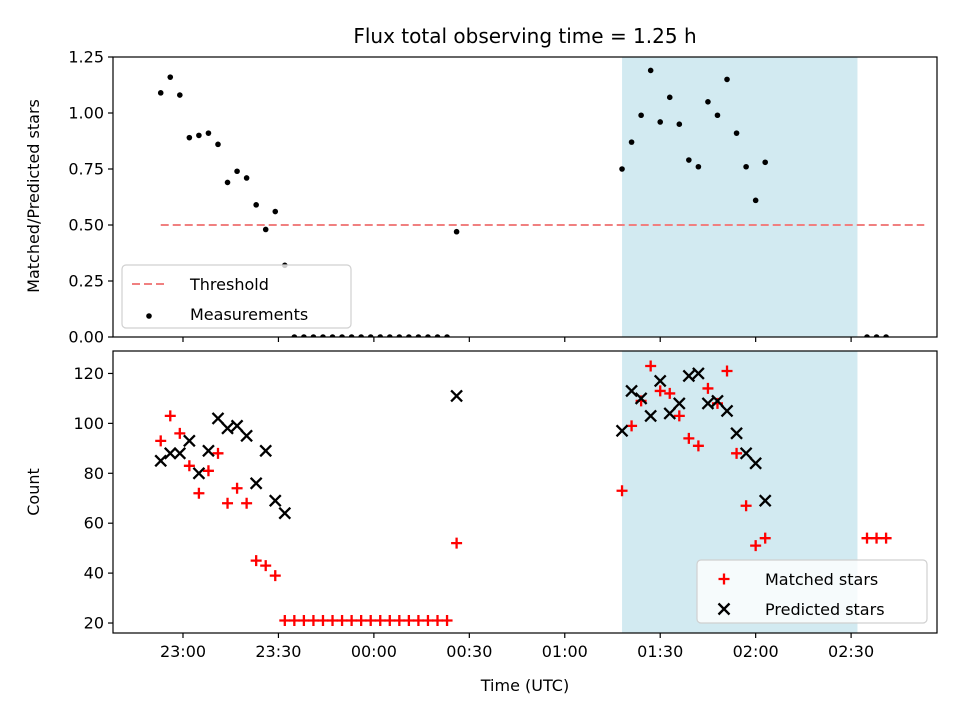 This screenshot has width=960, height=720. What do you see at coordinates (469, 651) in the screenshot?
I see `x-tick-label: 00:30` at bounding box center [469, 651].